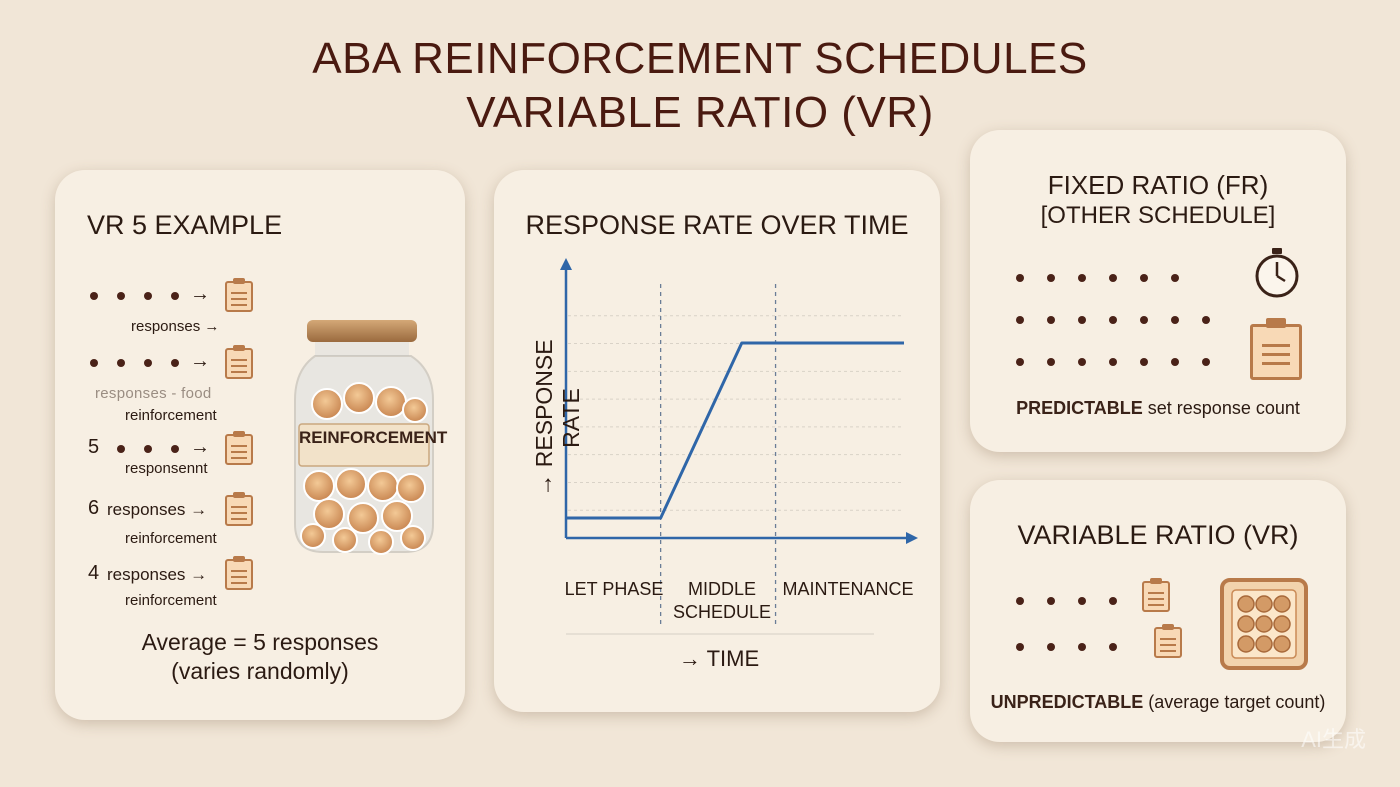  What do you see at coordinates (260, 642) in the screenshot?
I see `average-line-1: Average = 5 responses` at bounding box center [260, 642].